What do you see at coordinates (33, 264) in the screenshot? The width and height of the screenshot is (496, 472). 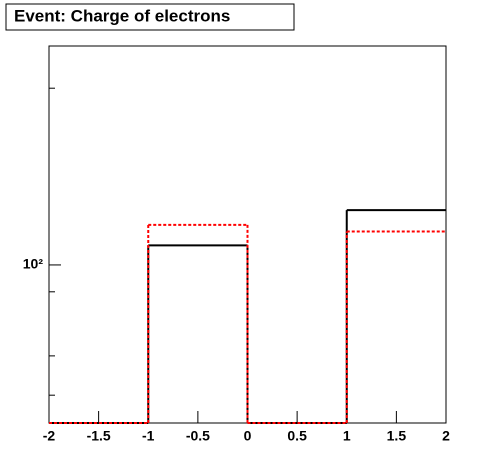 I see `y-tick-label: 10²` at bounding box center [33, 264].